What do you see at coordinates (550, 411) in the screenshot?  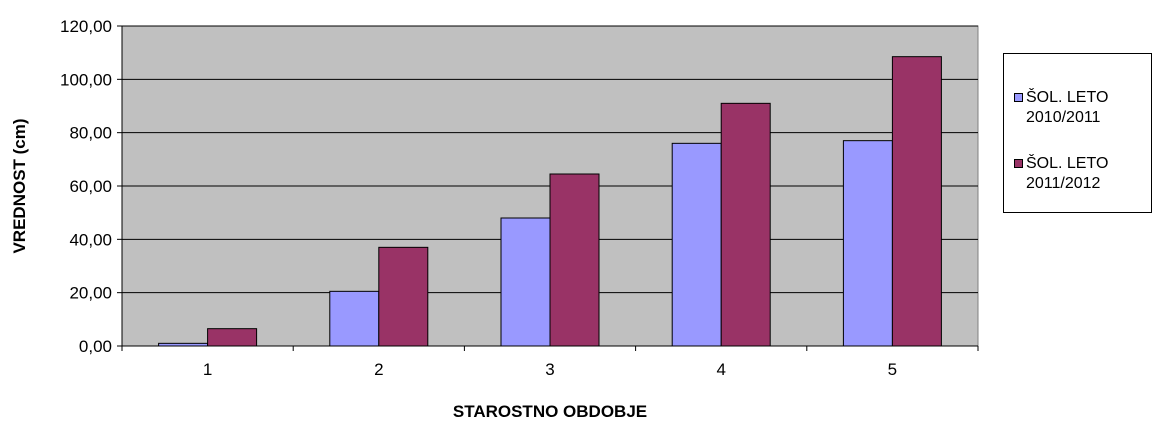 I see `x-axis-title: STAROSTNO OBDOBJE` at bounding box center [550, 411].